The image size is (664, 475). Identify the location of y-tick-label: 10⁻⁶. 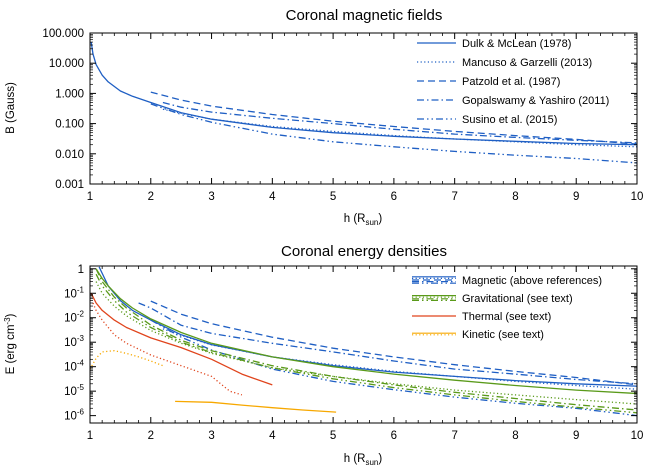
(74, 415).